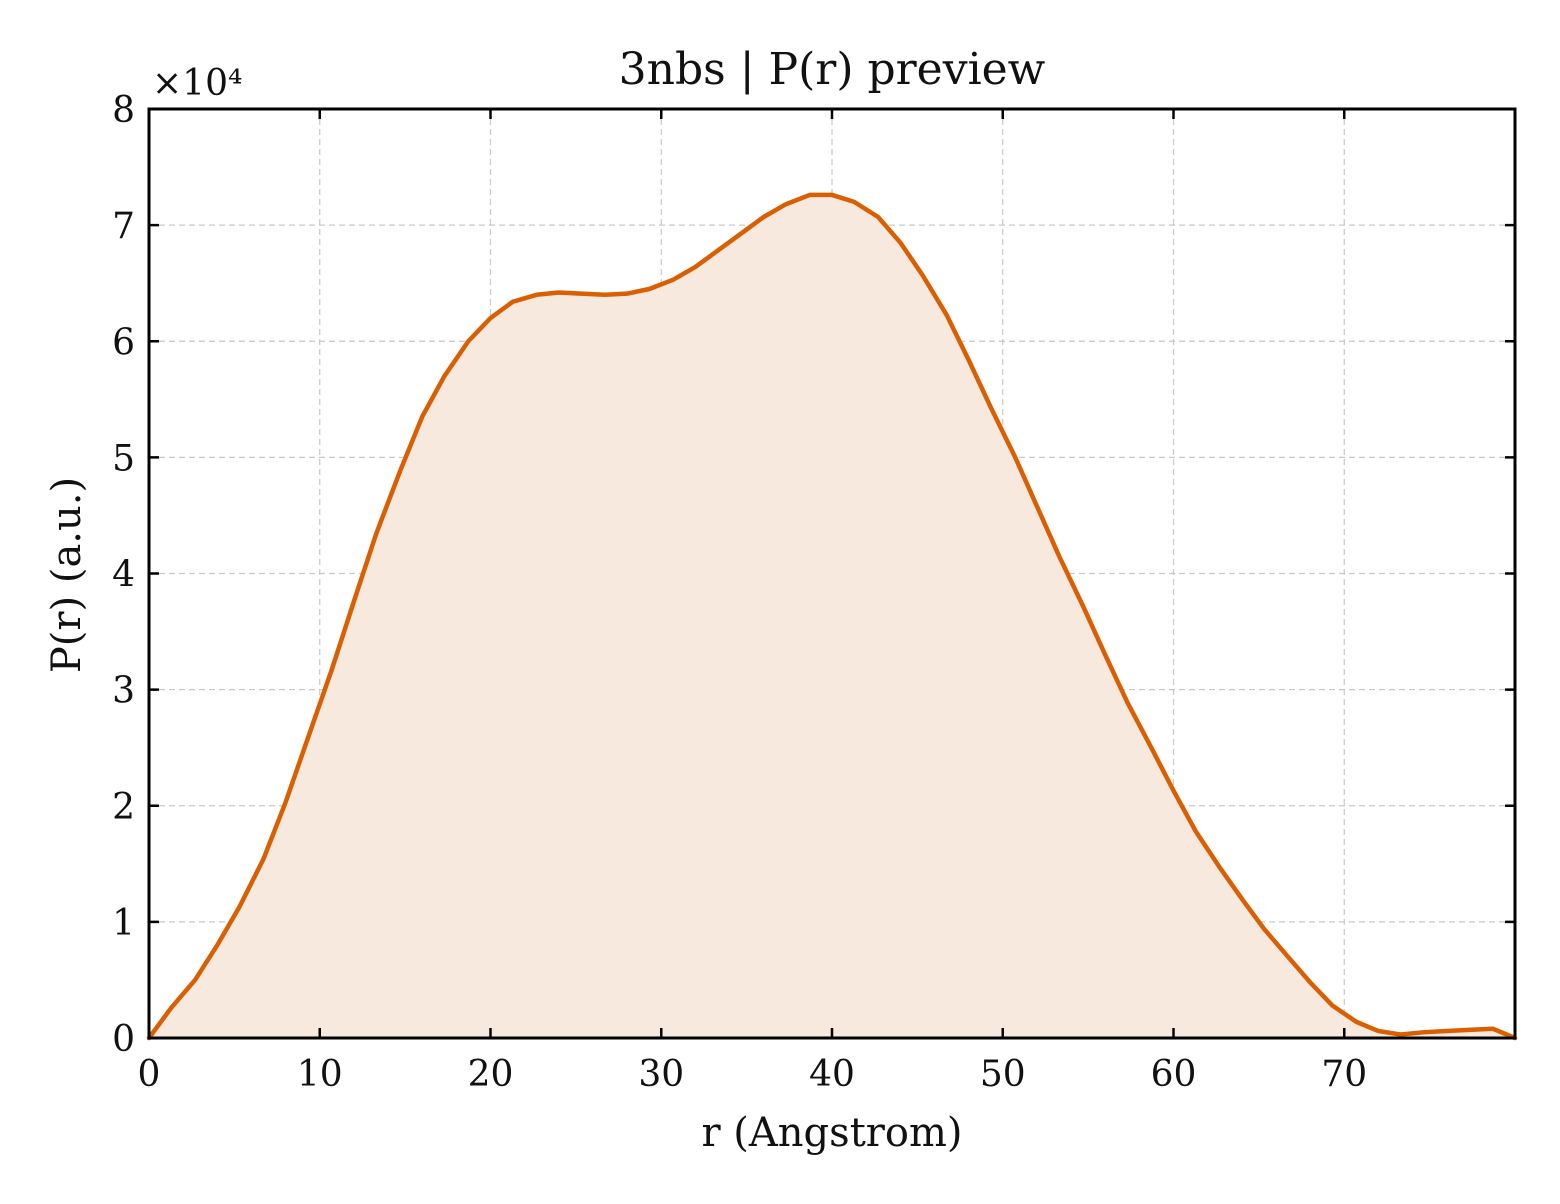 Image resolution: width=1560 pixels, height=1204 pixels. Describe the element at coordinates (1174, 1074) in the screenshot. I see `x-tick-label-6: 60` at that location.